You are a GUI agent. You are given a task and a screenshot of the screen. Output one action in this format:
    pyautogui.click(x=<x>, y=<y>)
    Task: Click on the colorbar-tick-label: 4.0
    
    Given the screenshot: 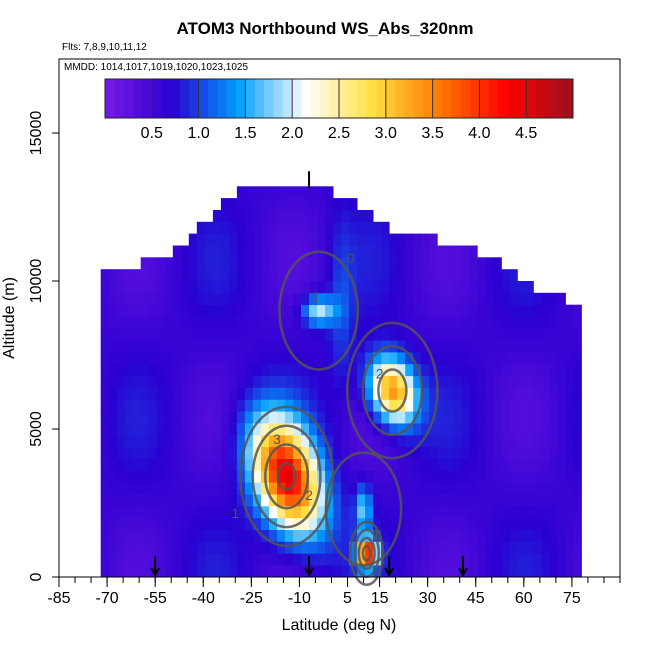 What is the action you would take?
    pyautogui.click(x=479, y=133)
    